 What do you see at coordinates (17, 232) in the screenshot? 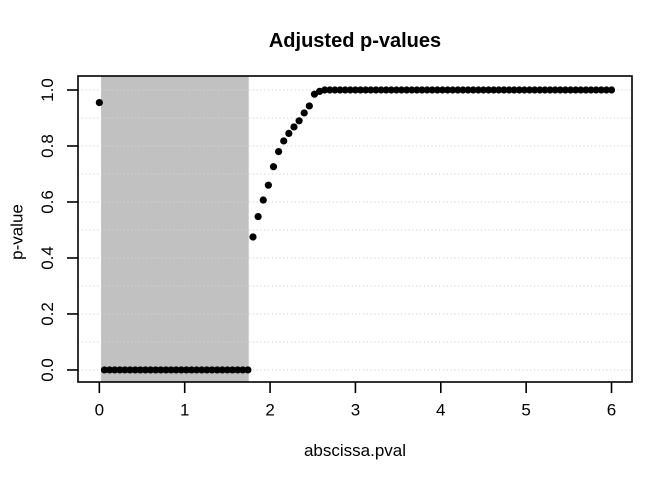
I see `y-axis-label: p-value` at bounding box center [17, 232].